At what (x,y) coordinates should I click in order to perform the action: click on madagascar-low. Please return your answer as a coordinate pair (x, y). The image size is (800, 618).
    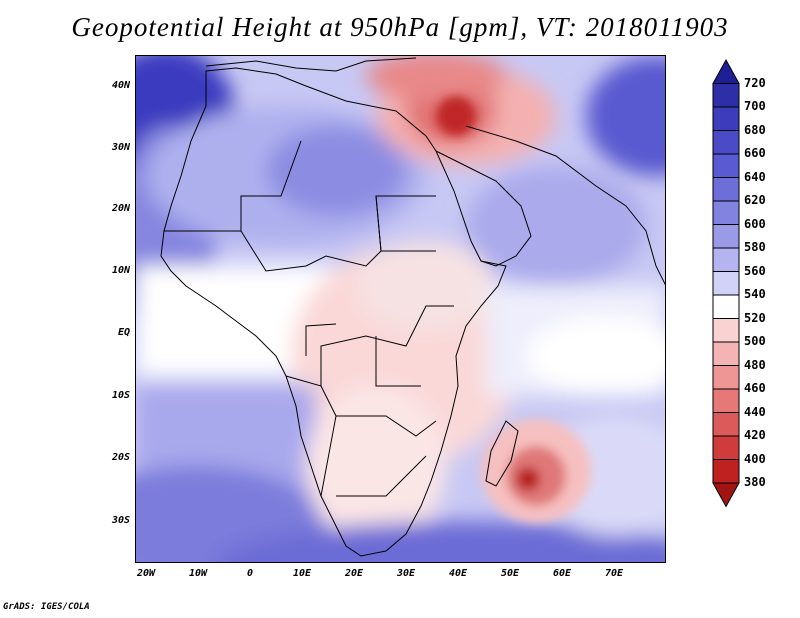
    Looking at the image, I should click on (536, 471).